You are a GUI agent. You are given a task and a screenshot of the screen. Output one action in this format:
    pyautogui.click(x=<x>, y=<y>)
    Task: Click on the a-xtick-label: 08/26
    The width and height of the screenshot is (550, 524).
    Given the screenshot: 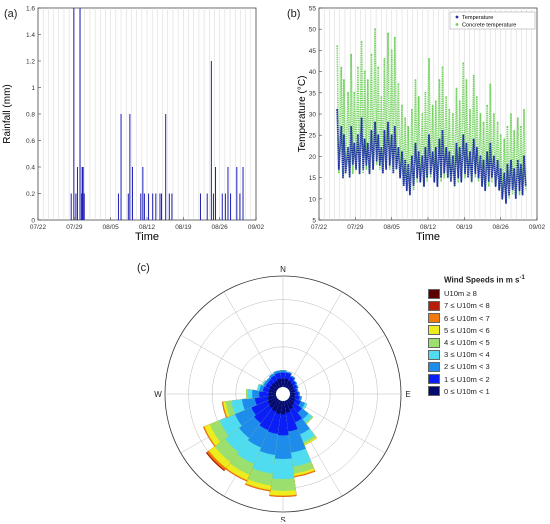 What is the action you would take?
    pyautogui.click(x=220, y=227)
    